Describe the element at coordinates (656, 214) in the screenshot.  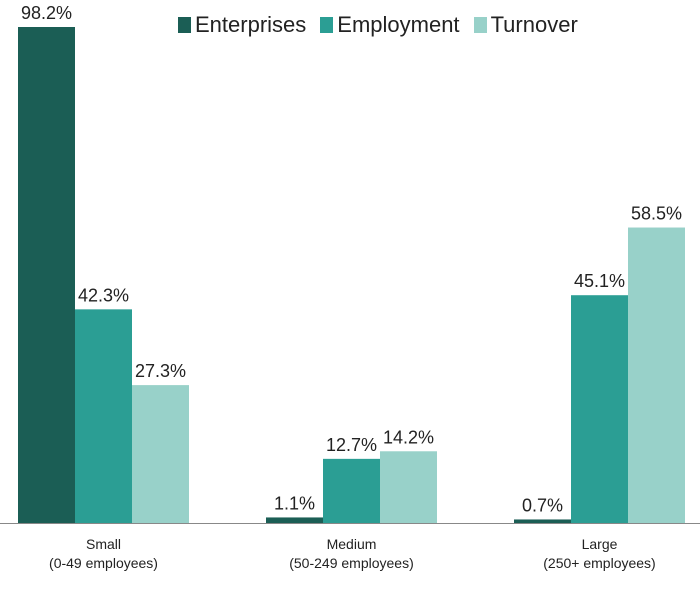
I see `data-label-turnover-large: 58.5%` at that location.